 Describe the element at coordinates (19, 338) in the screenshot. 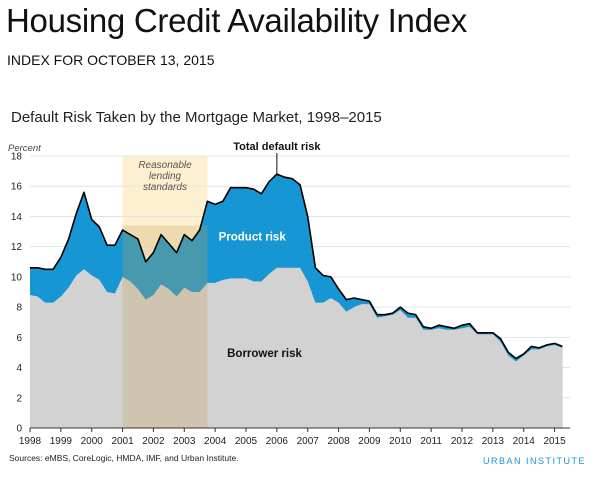

I see `y-tick-label: 6` at that location.